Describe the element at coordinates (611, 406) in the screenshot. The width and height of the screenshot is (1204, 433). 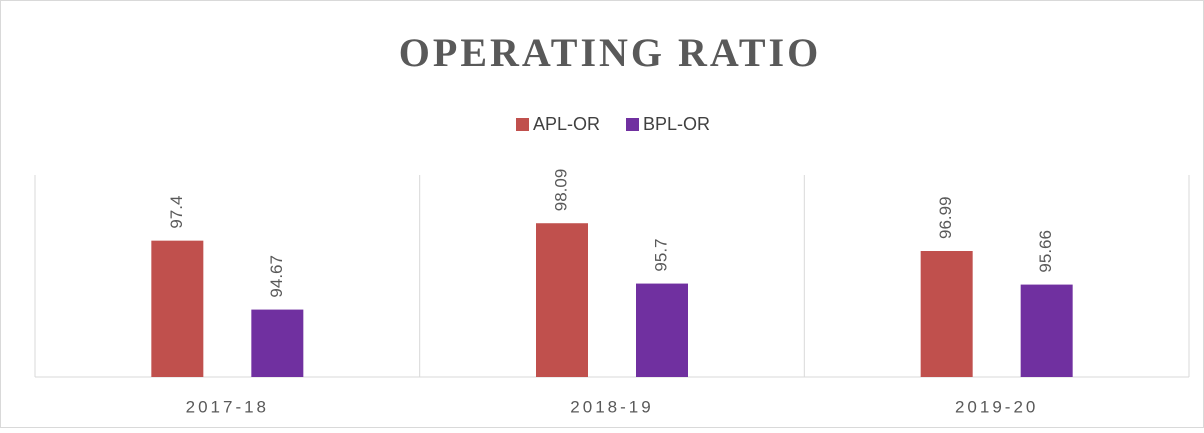
I see `x-tick-label: 2018-19` at that location.